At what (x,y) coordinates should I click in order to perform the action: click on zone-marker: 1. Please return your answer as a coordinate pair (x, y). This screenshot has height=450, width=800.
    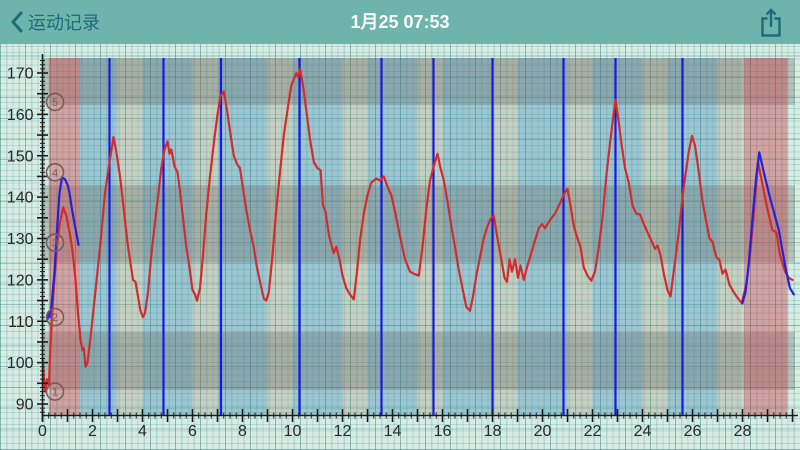
    Looking at the image, I should click on (55, 391).